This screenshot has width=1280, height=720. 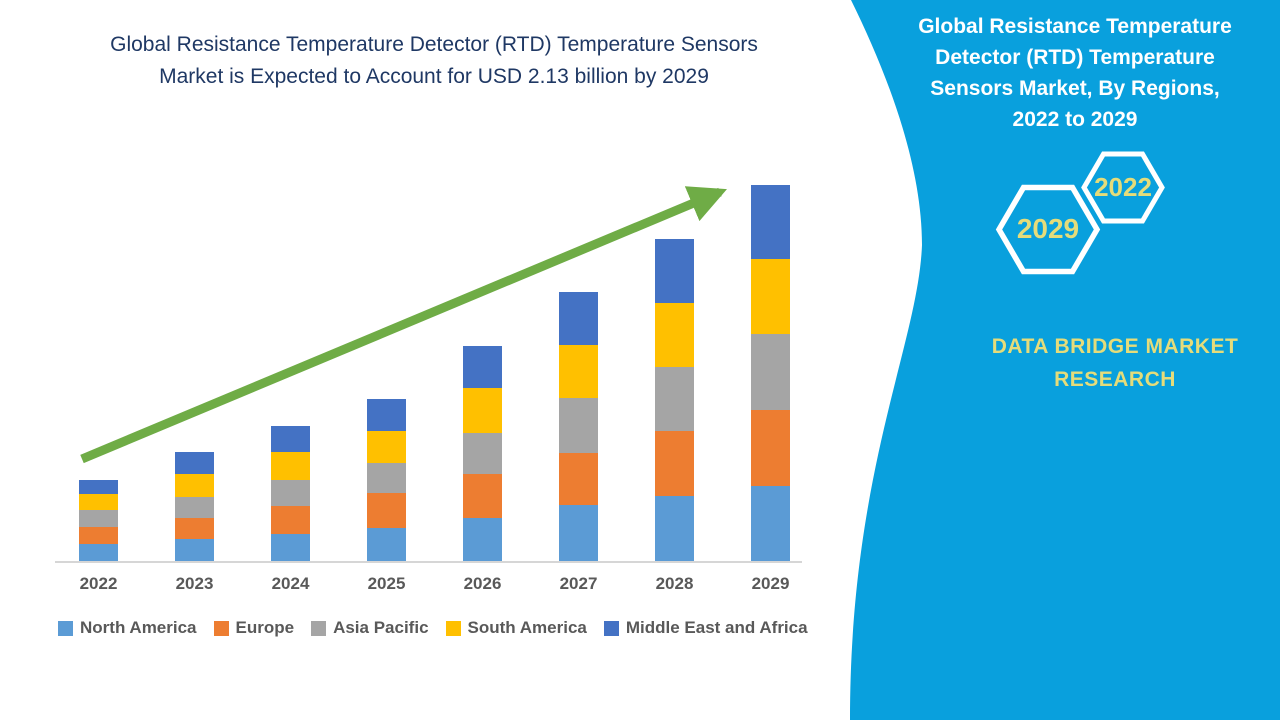 I want to click on bar-2025, so click(x=386, y=479).